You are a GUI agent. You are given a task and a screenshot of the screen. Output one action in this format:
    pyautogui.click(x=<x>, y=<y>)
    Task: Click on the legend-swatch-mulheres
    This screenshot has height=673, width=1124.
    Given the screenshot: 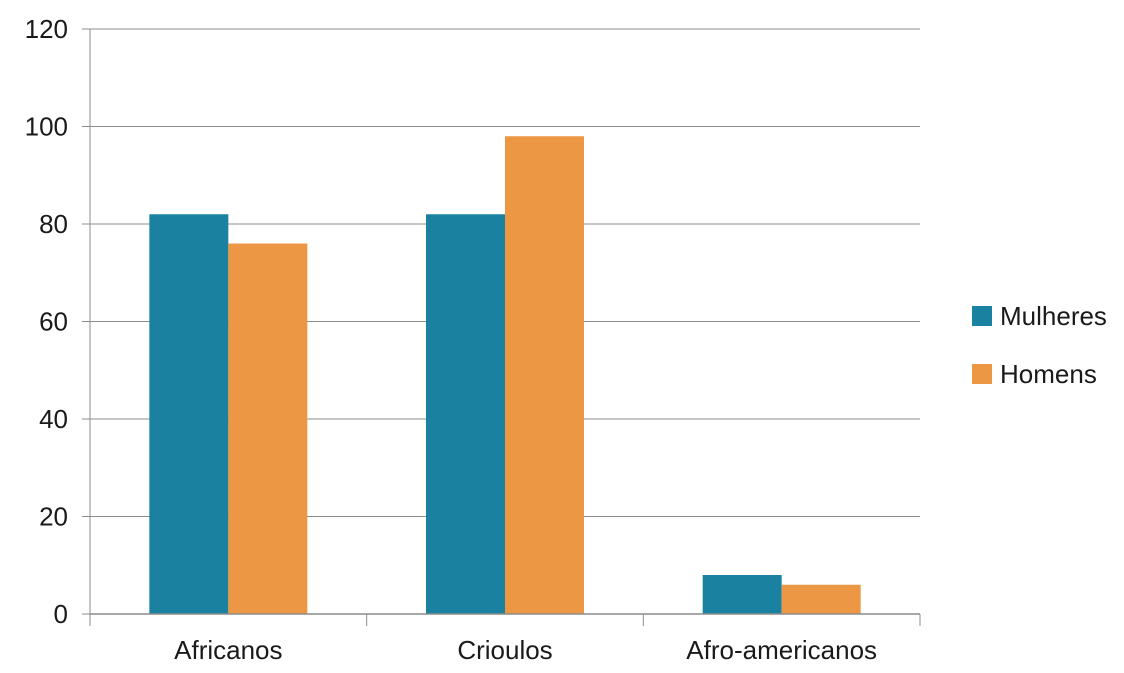 What is the action you would take?
    pyautogui.click(x=982, y=316)
    